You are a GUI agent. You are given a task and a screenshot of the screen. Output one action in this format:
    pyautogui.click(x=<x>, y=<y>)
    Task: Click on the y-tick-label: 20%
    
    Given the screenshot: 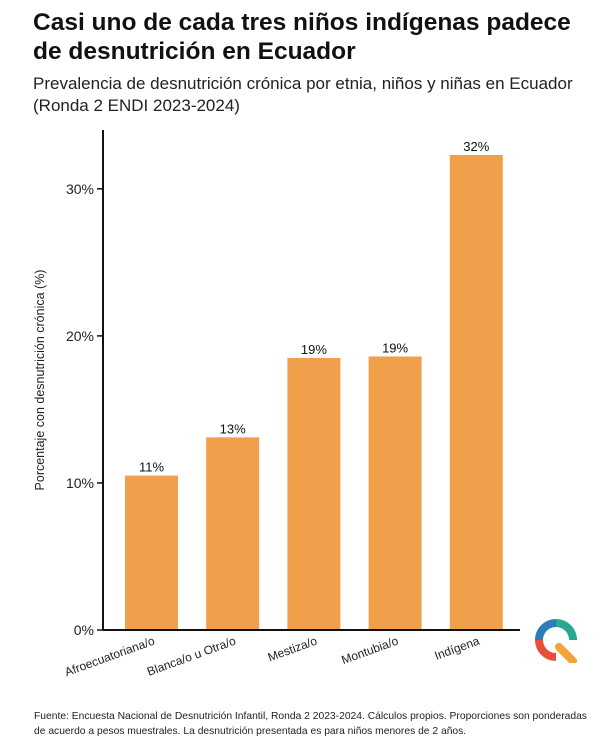 What is the action you would take?
    pyautogui.click(x=80, y=336)
    